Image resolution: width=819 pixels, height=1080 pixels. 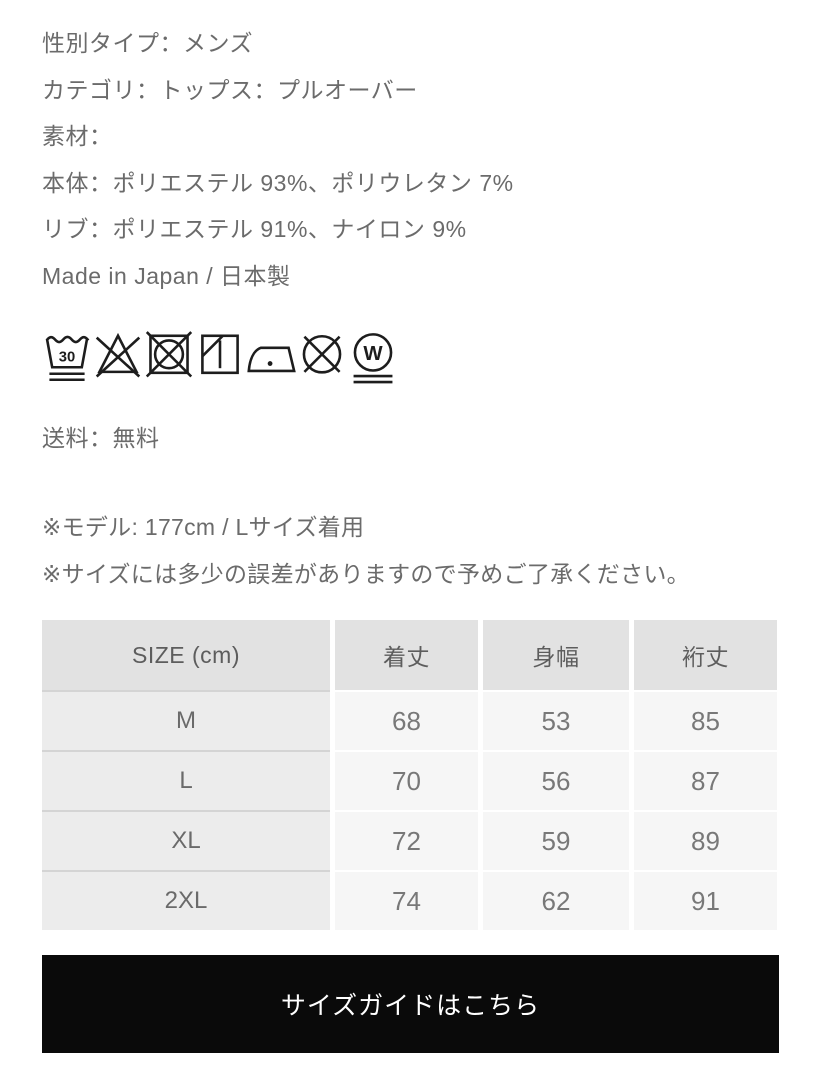 What do you see at coordinates (705, 720) in the screenshot?
I see `table-cell: 85` at bounding box center [705, 720].